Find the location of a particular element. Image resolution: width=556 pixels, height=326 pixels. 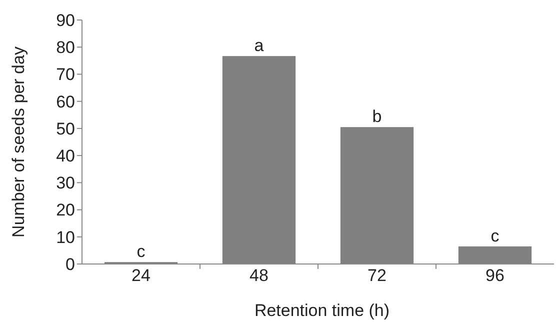

annotation: a is located at coordinates (259, 46).